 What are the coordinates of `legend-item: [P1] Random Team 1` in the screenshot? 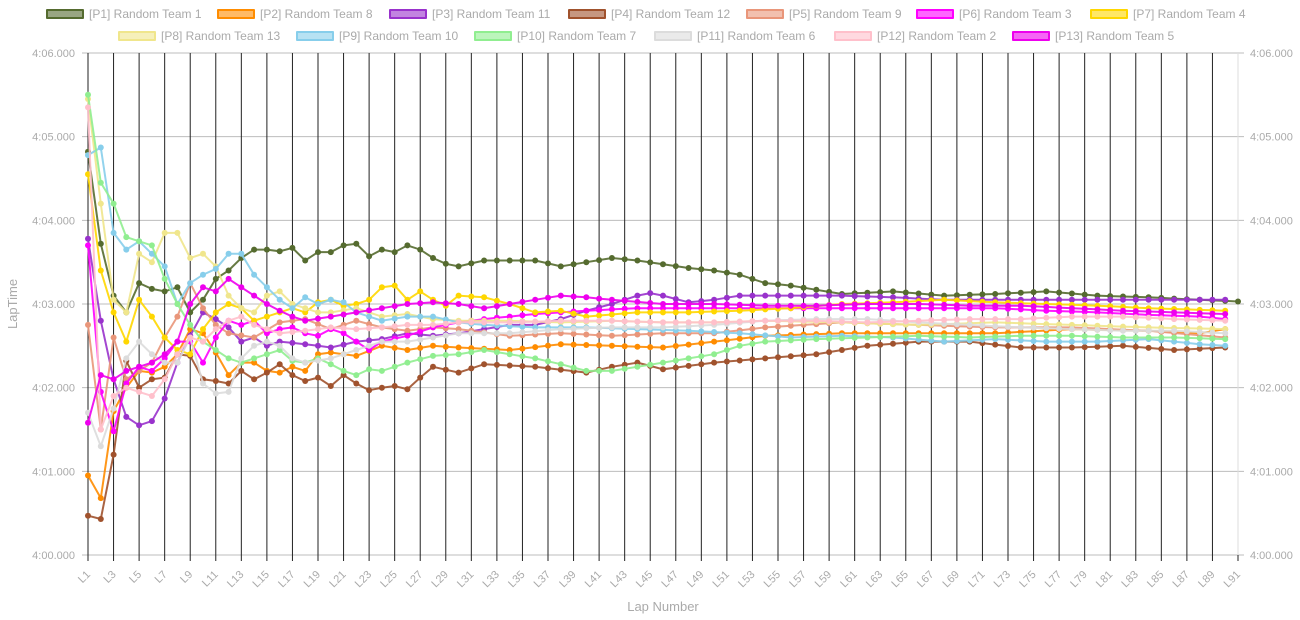 It's located at (124, 14).